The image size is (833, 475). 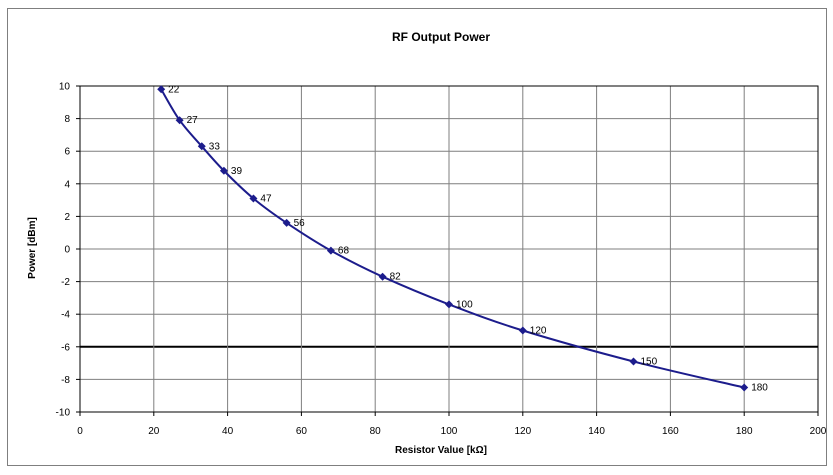 I want to click on x-tick-label: 100, so click(x=449, y=431).